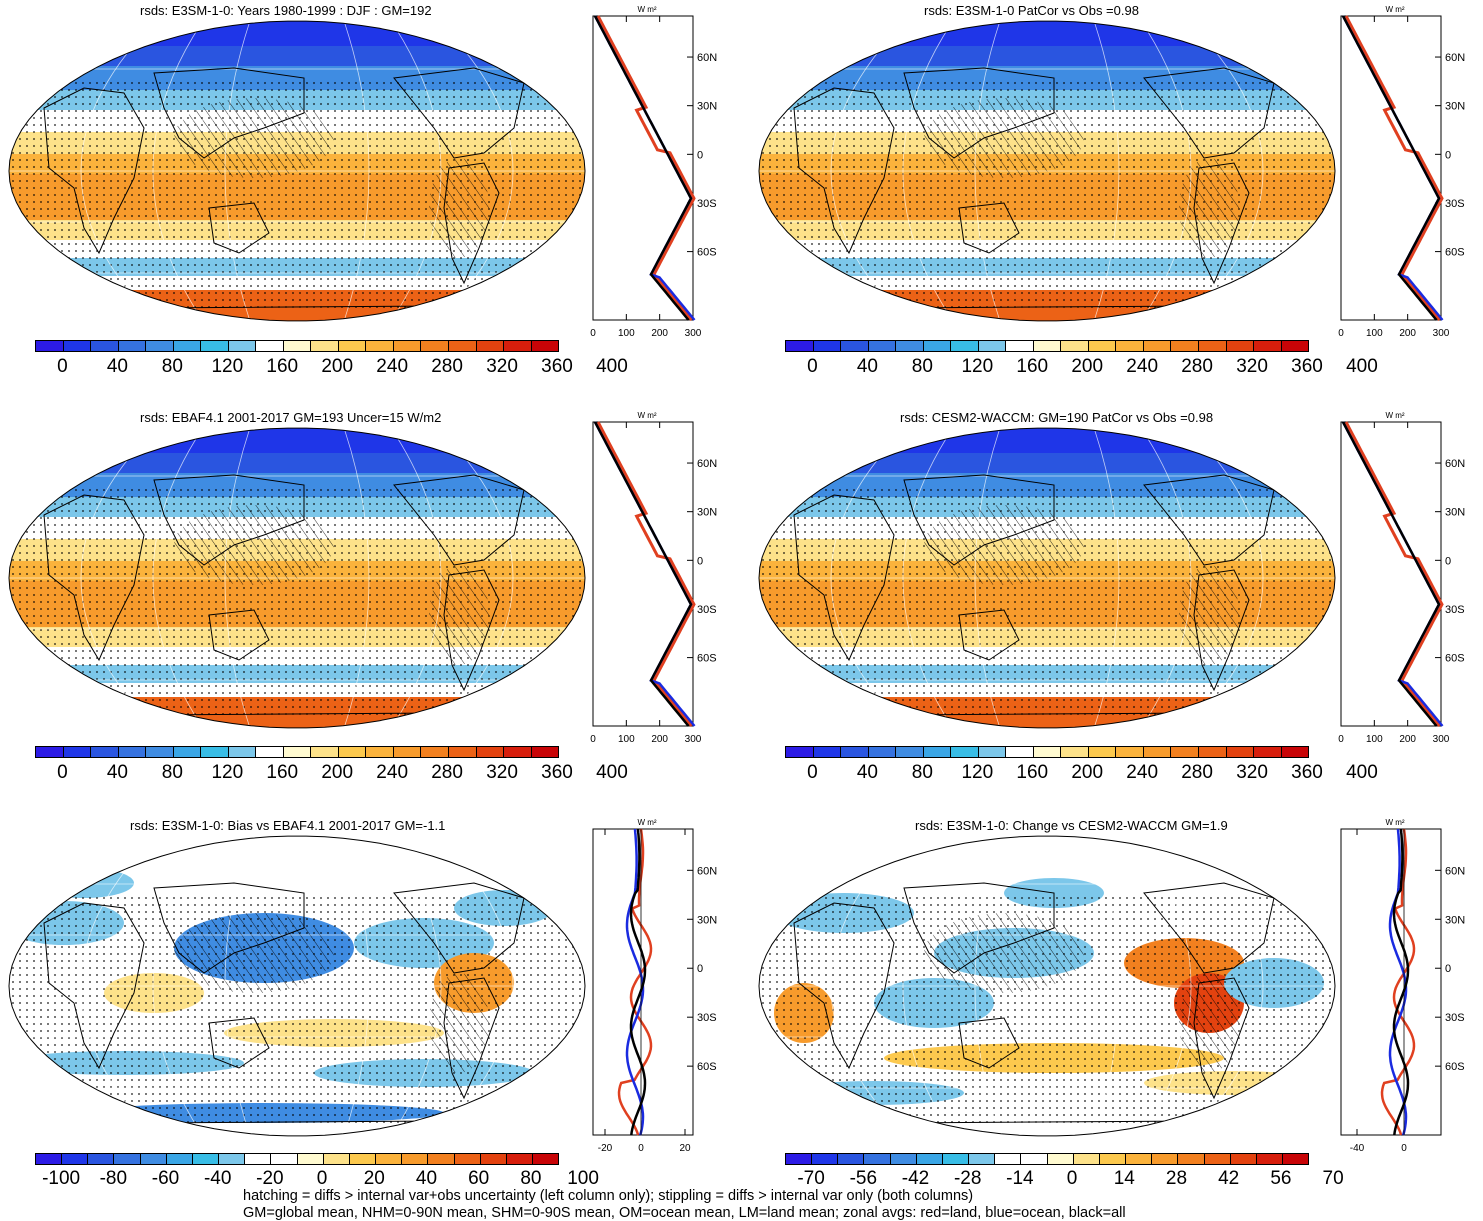  I want to click on colorbar-tick-label: 80, so click(922, 772).